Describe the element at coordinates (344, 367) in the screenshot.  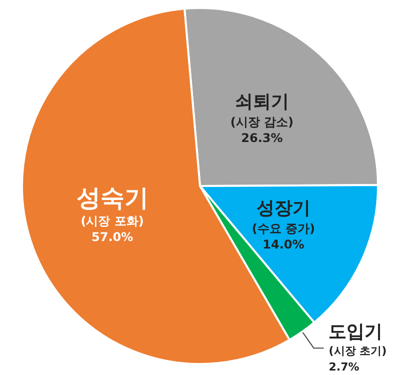
I see `data-label: 2.7%` at that location.